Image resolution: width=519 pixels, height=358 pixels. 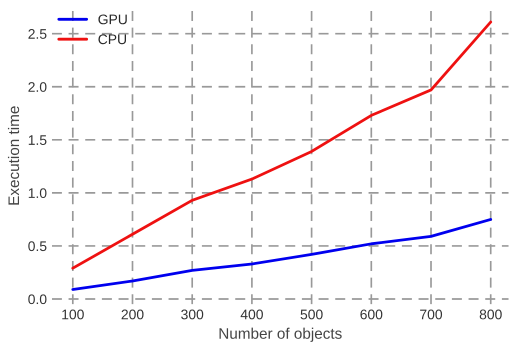 What do you see at coordinates (37, 140) in the screenshot?
I see `y-tick-label: 1.5` at bounding box center [37, 140].